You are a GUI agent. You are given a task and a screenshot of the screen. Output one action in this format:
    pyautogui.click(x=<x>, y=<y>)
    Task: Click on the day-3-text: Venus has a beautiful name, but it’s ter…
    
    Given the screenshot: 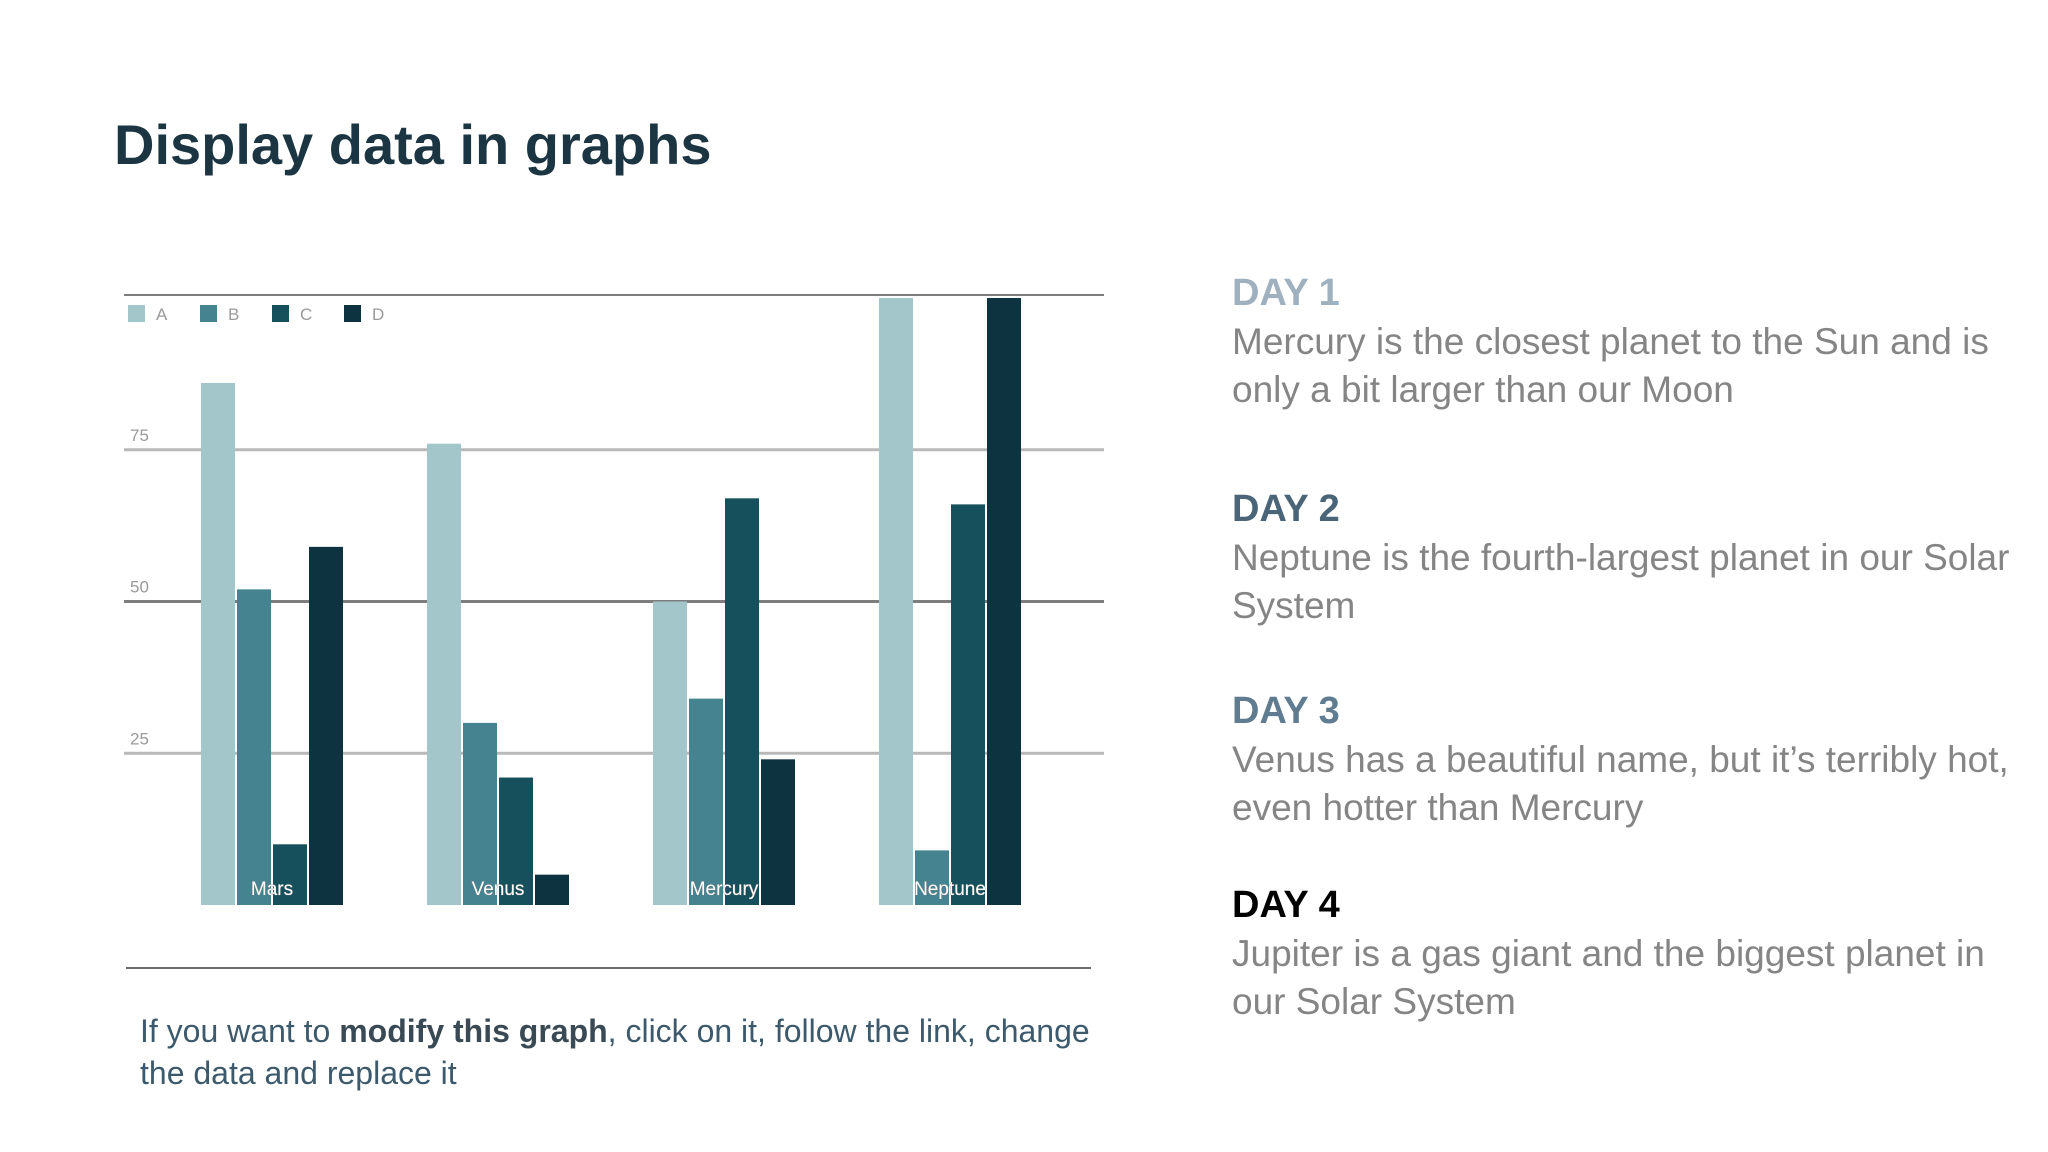 What is the action you would take?
    pyautogui.click(x=1620, y=783)
    